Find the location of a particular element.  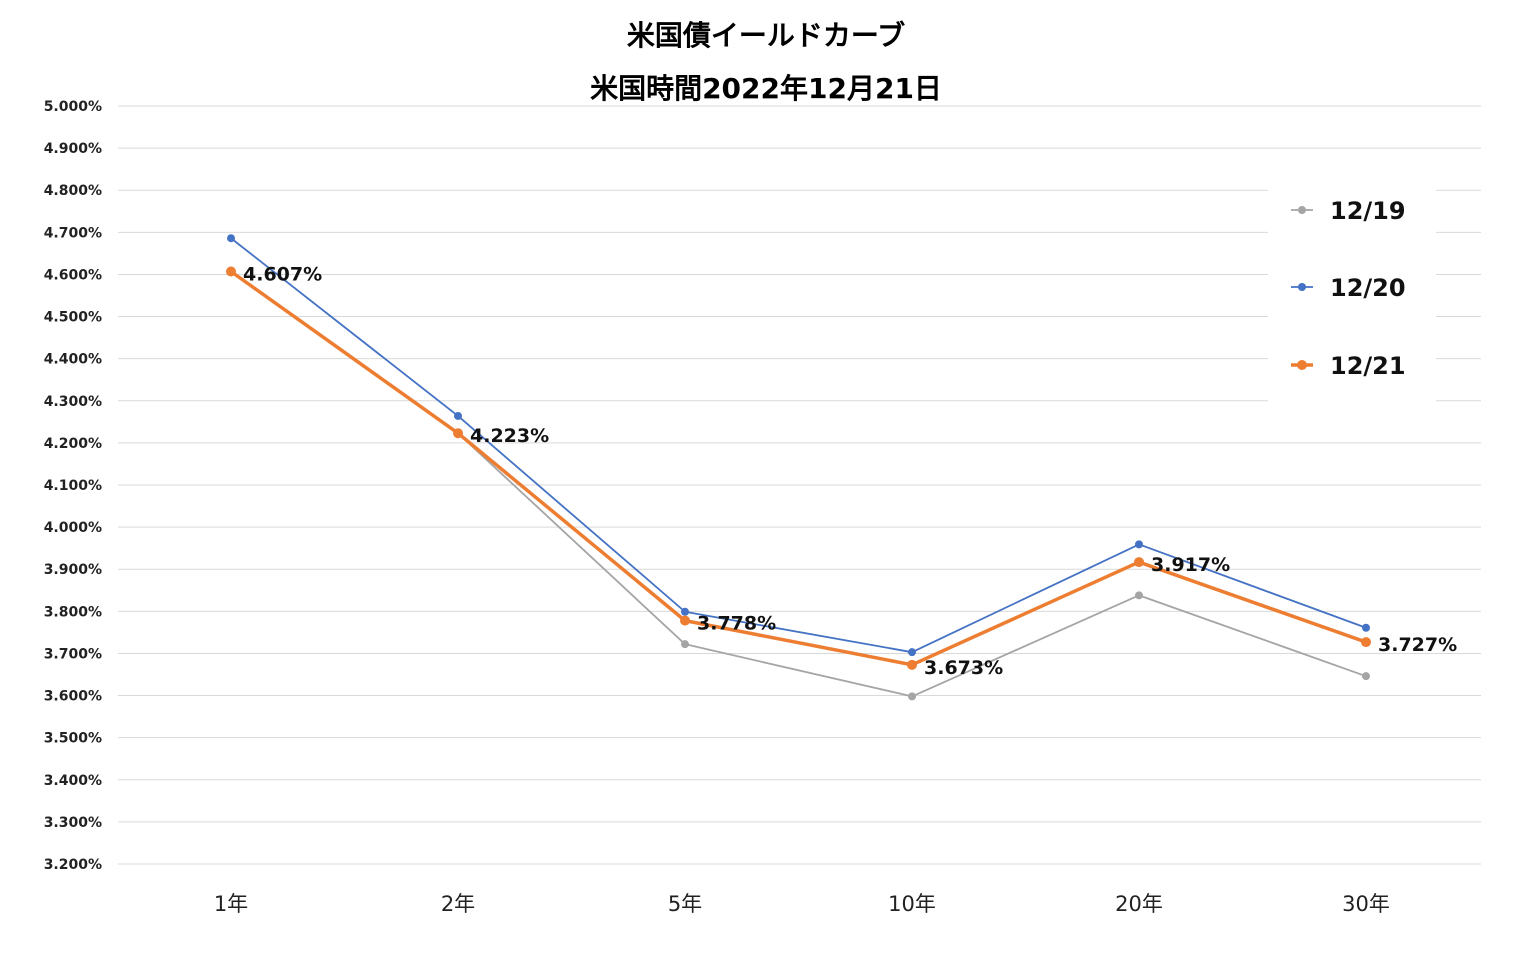

y-tick-label: 4.100% is located at coordinates (73, 486).